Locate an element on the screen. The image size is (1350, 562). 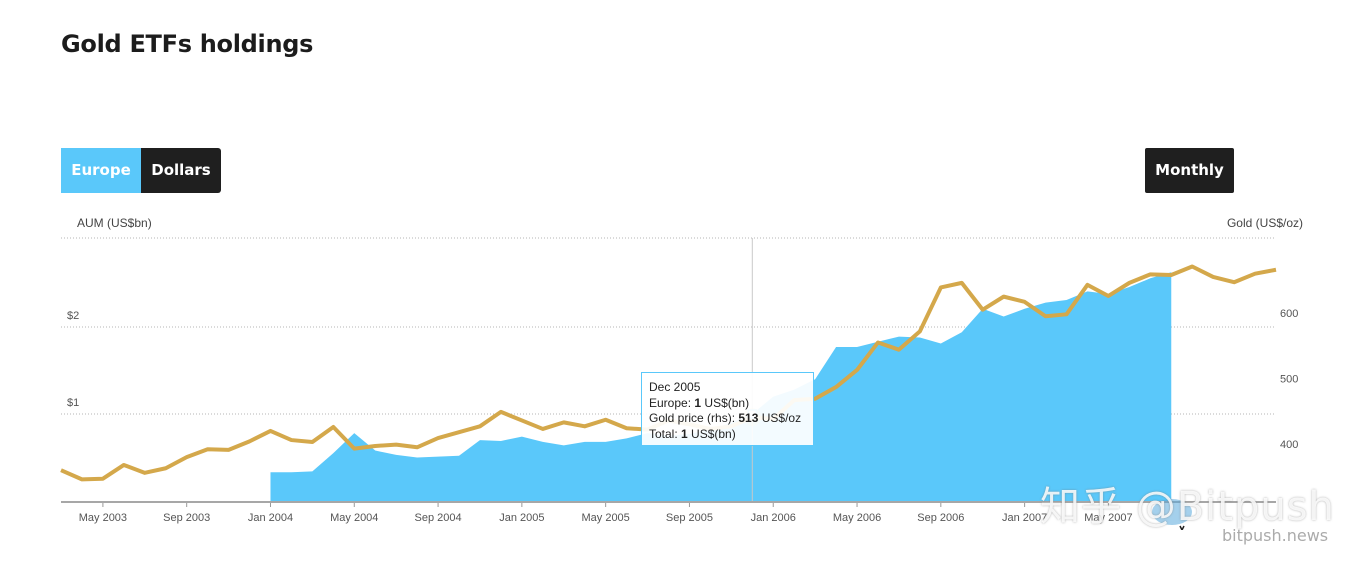
tooltip-europe-value: 1 is located at coordinates (698, 402).